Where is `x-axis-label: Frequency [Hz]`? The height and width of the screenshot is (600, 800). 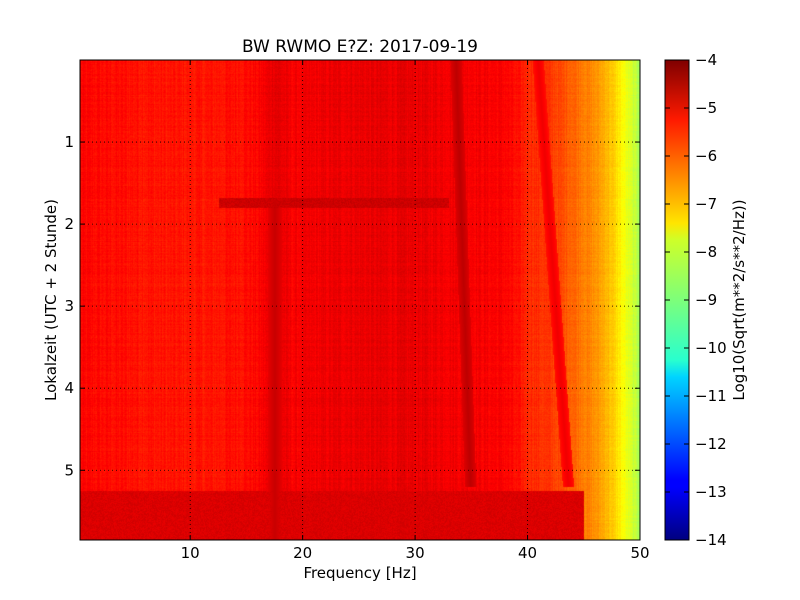 x-axis-label: Frequency [Hz] is located at coordinates (359, 573).